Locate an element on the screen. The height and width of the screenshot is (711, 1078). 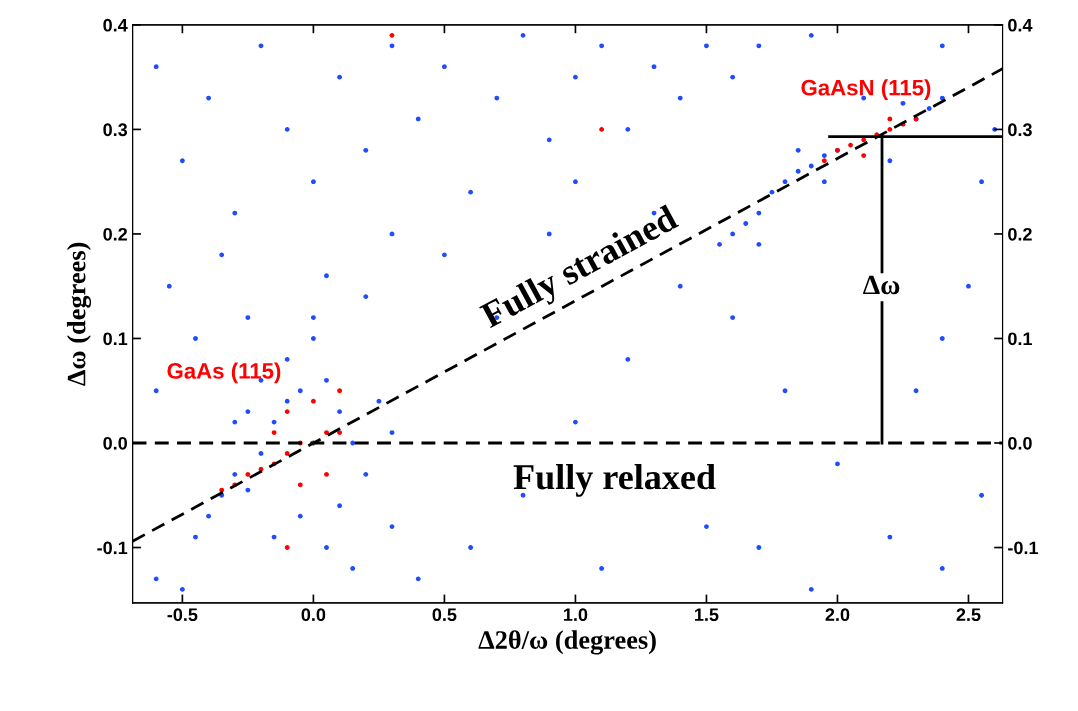
x-tick-label: -0.5 is located at coordinates (182, 615).